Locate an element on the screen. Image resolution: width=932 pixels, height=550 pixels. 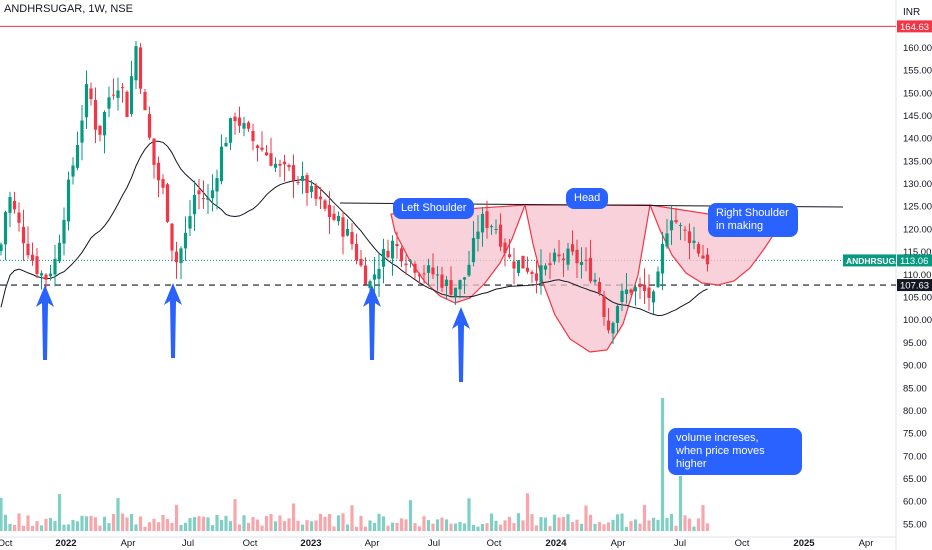
left-shoulder-note: Left Shoulder is located at coordinates (434, 208).